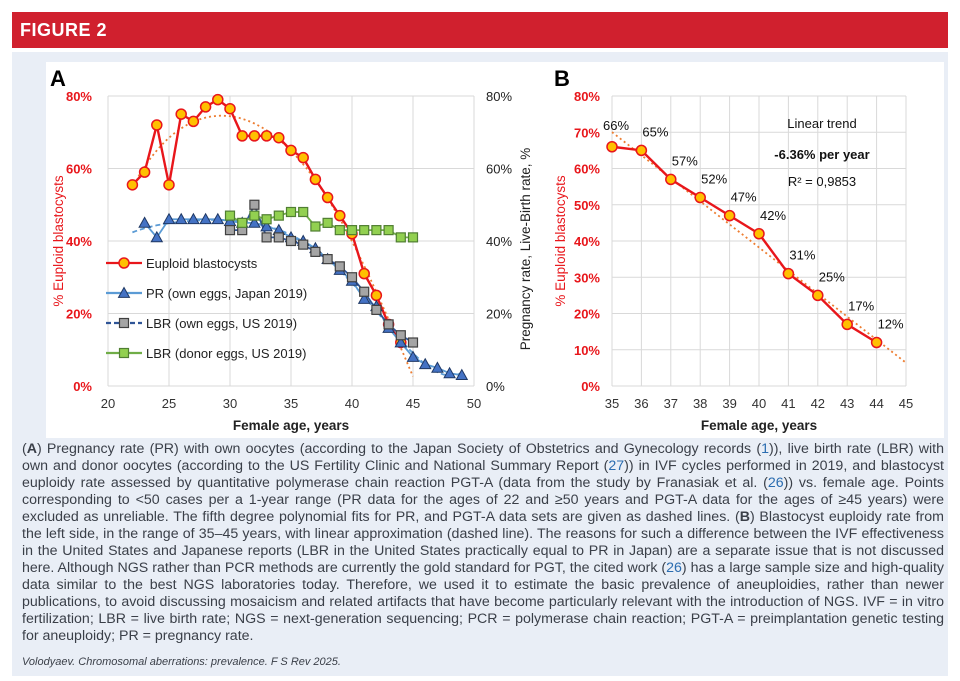 This screenshot has width=960, height=681. Describe the element at coordinates (226, 353) in the screenshot. I see `legend-label: LBR (donor eggs, US 2019)` at that location.